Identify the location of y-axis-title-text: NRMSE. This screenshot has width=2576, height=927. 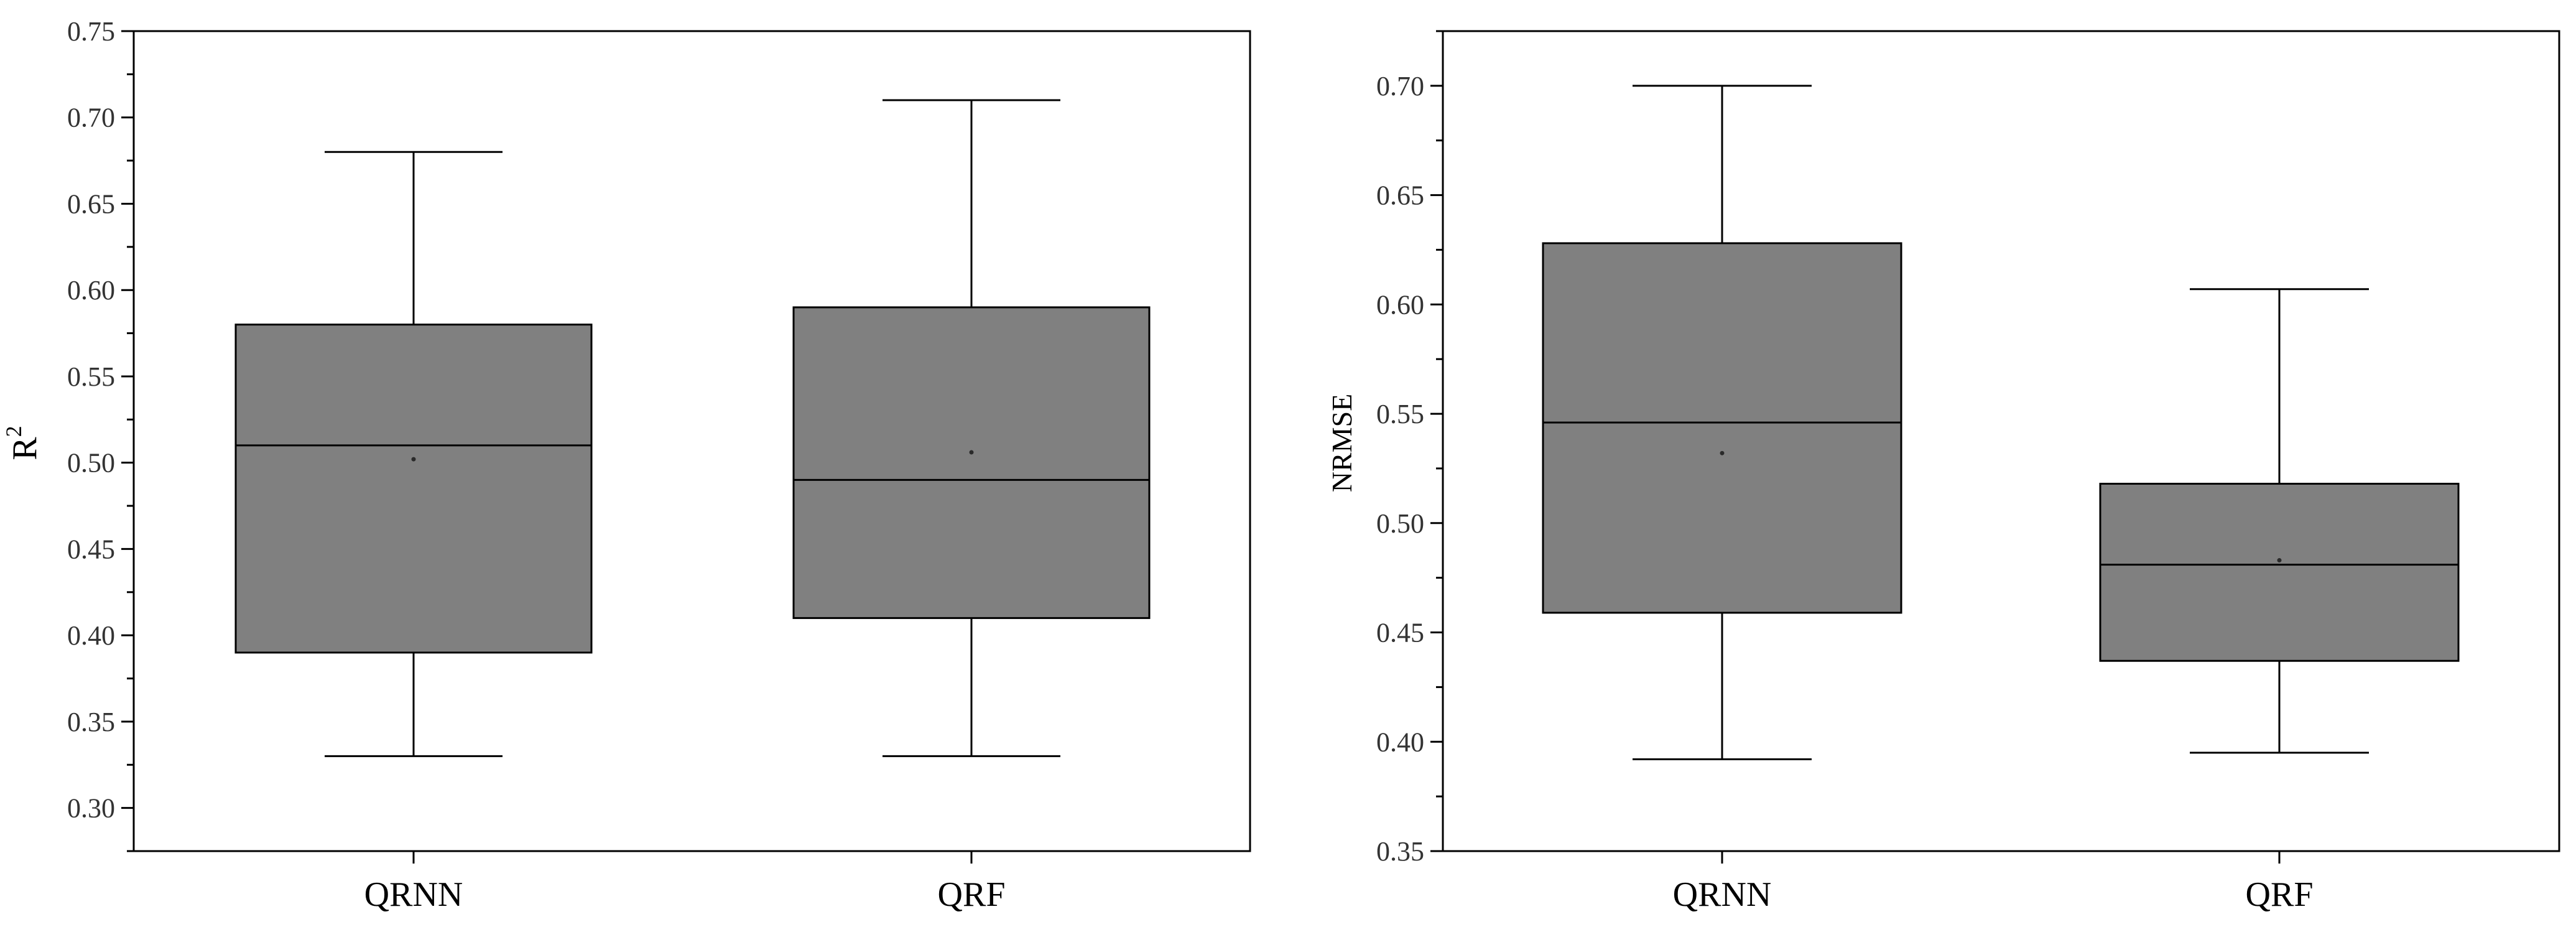
(1342, 443).